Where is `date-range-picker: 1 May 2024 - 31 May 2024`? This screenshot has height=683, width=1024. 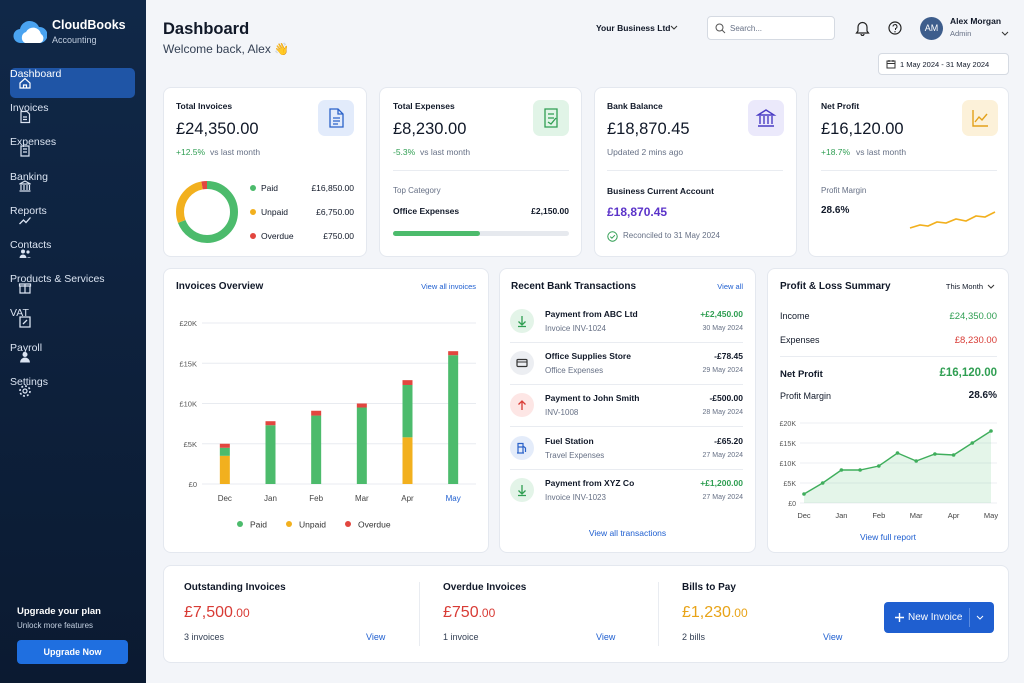 date-range-picker: 1 May 2024 - 31 May 2024 is located at coordinates (943, 64).